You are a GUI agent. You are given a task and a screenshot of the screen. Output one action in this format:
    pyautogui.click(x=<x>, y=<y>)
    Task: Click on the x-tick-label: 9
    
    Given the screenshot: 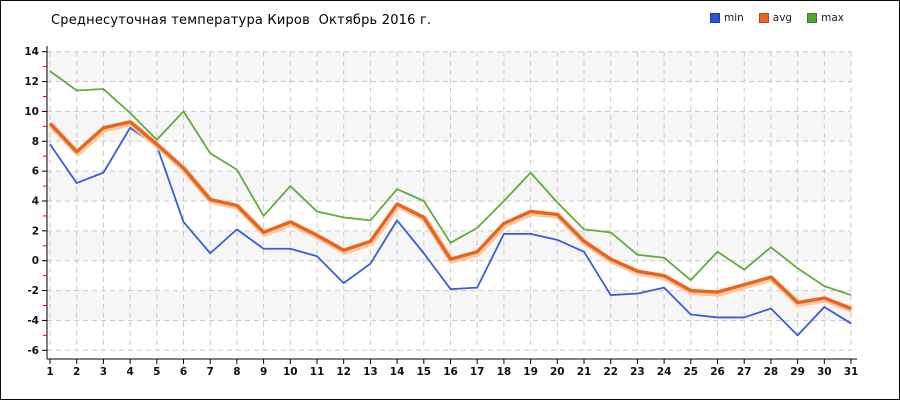 What is the action you would take?
    pyautogui.click(x=263, y=372)
    